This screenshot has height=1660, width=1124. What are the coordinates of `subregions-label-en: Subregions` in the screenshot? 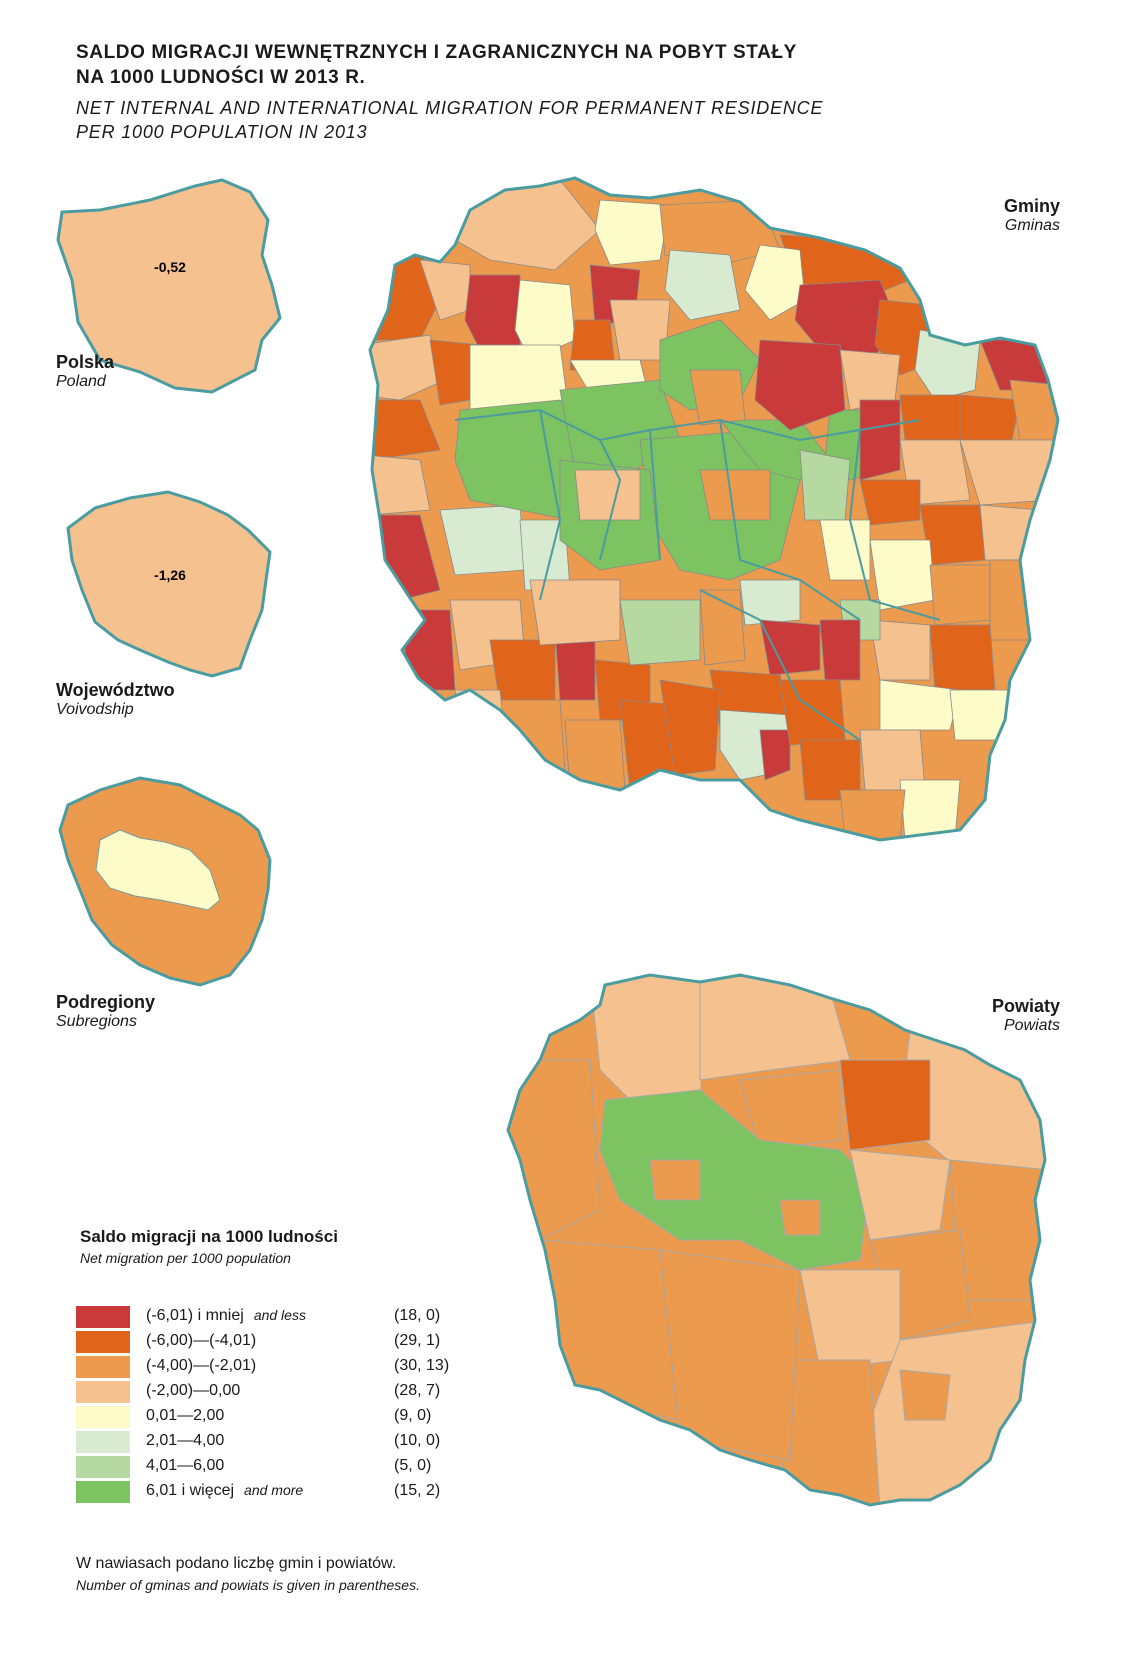 It's located at (96, 1021).